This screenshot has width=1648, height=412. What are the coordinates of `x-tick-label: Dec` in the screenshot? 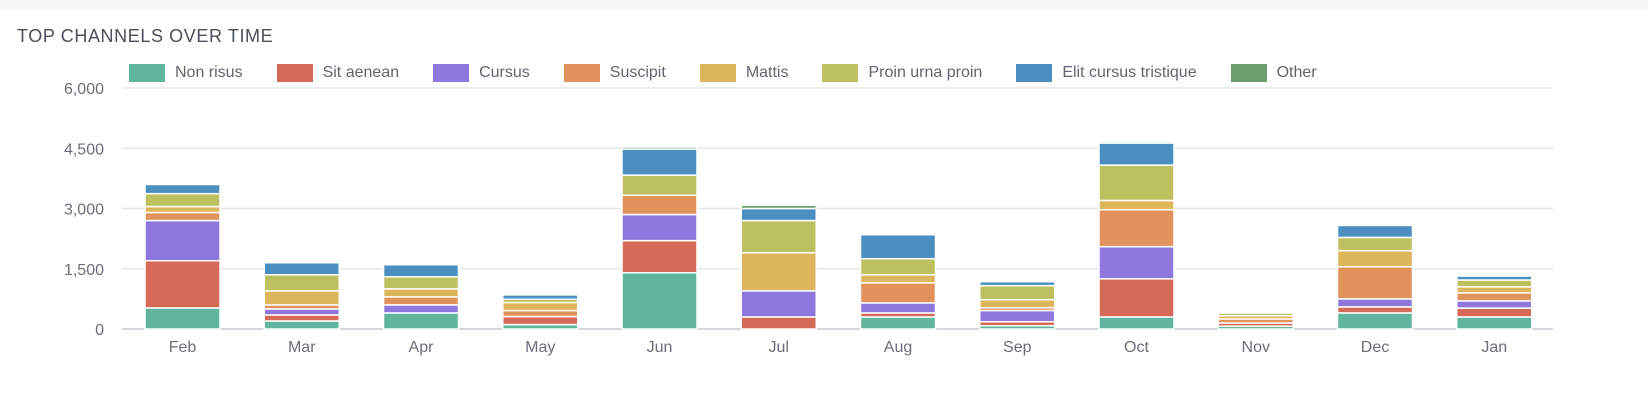 It's located at (1375, 347).